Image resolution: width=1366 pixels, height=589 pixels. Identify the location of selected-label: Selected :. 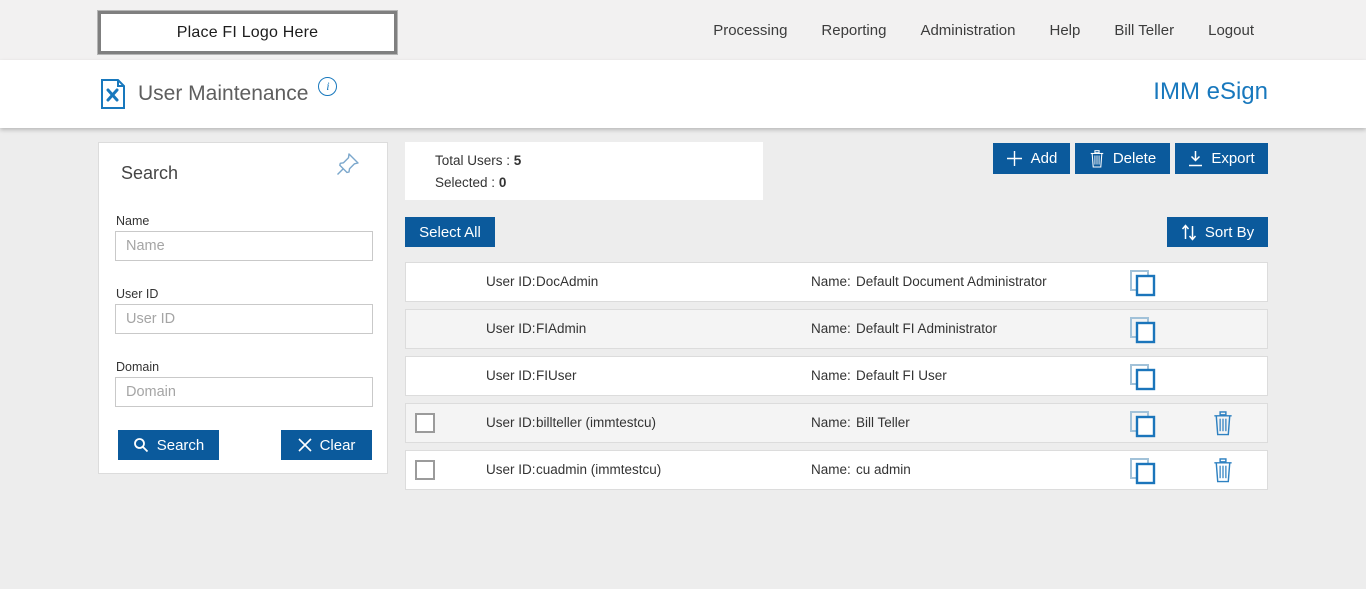
(465, 182).